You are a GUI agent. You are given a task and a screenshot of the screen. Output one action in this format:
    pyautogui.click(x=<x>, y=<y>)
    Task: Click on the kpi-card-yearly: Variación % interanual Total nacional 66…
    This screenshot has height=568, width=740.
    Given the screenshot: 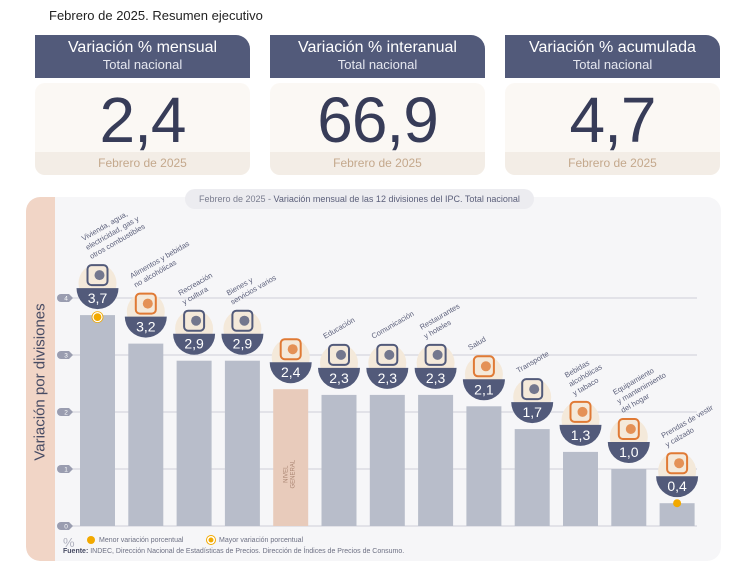 What is the action you would take?
    pyautogui.click(x=377, y=105)
    